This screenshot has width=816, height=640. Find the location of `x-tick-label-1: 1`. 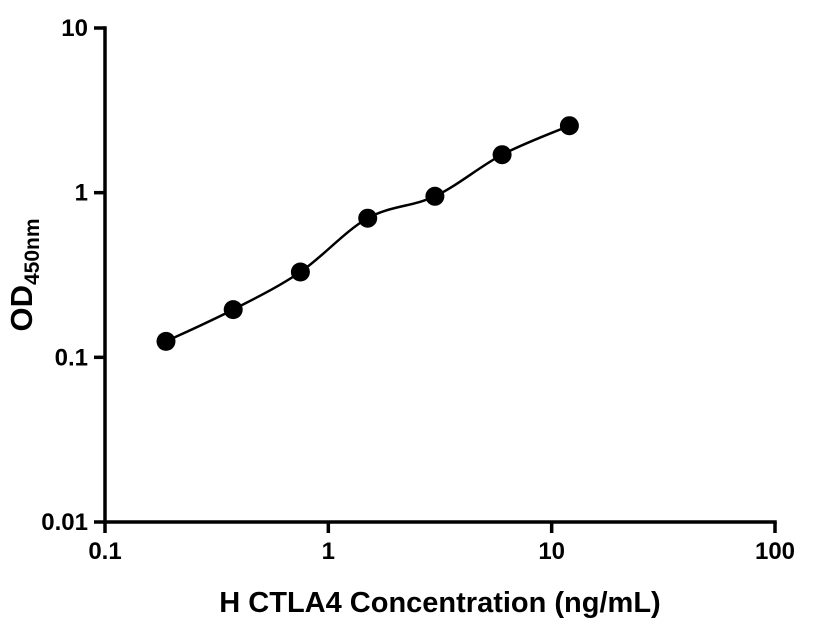

x-tick-label-1: 1 is located at coordinates (328, 551).